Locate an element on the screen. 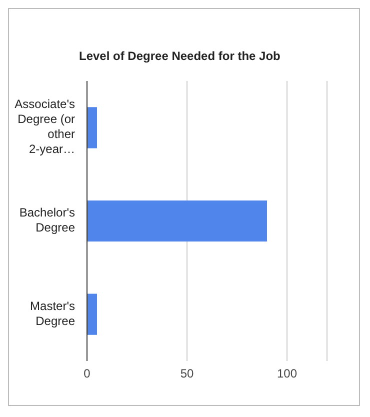 This screenshot has height=417, width=370. chart-title: Level of Degree Needed for the Job is located at coordinates (180, 56).